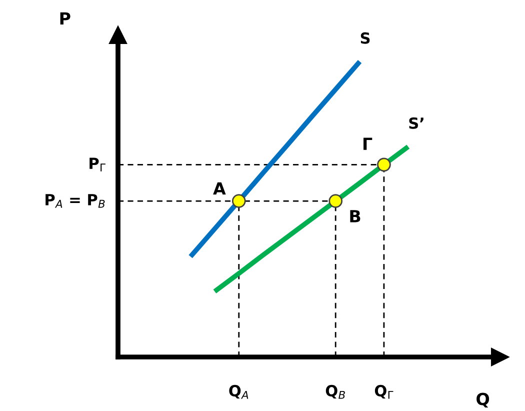 The height and width of the screenshot is (411, 525). Describe the element at coordinates (219, 188) in the screenshot. I see `annotation: A` at that location.